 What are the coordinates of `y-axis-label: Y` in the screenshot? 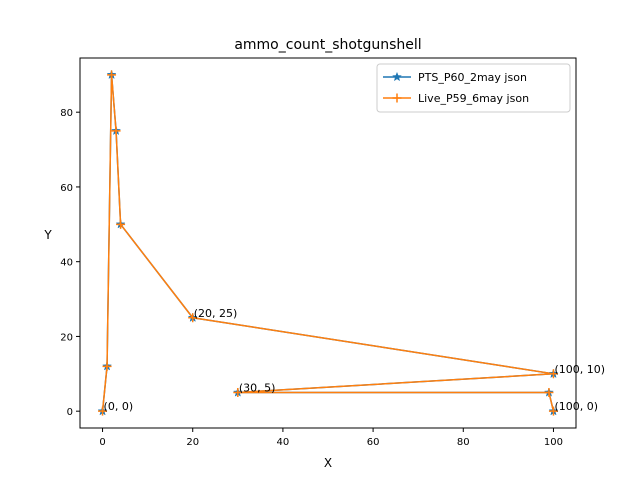 It's located at (47, 235).